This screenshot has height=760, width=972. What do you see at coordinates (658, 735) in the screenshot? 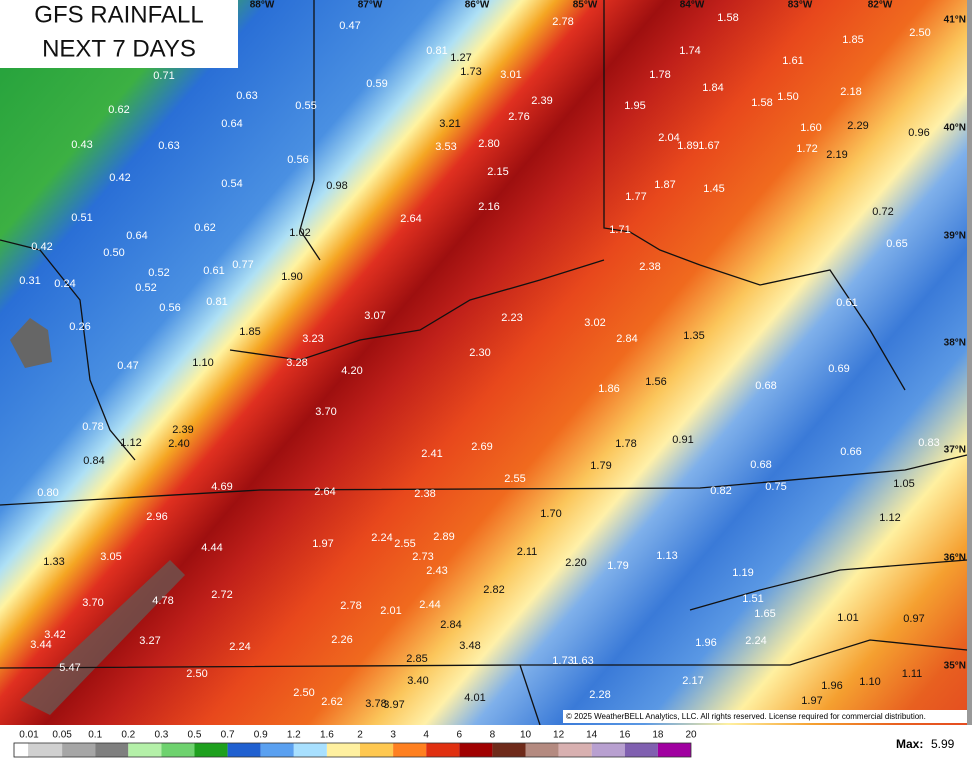
I see `legend-tick-label: 18` at bounding box center [658, 735].